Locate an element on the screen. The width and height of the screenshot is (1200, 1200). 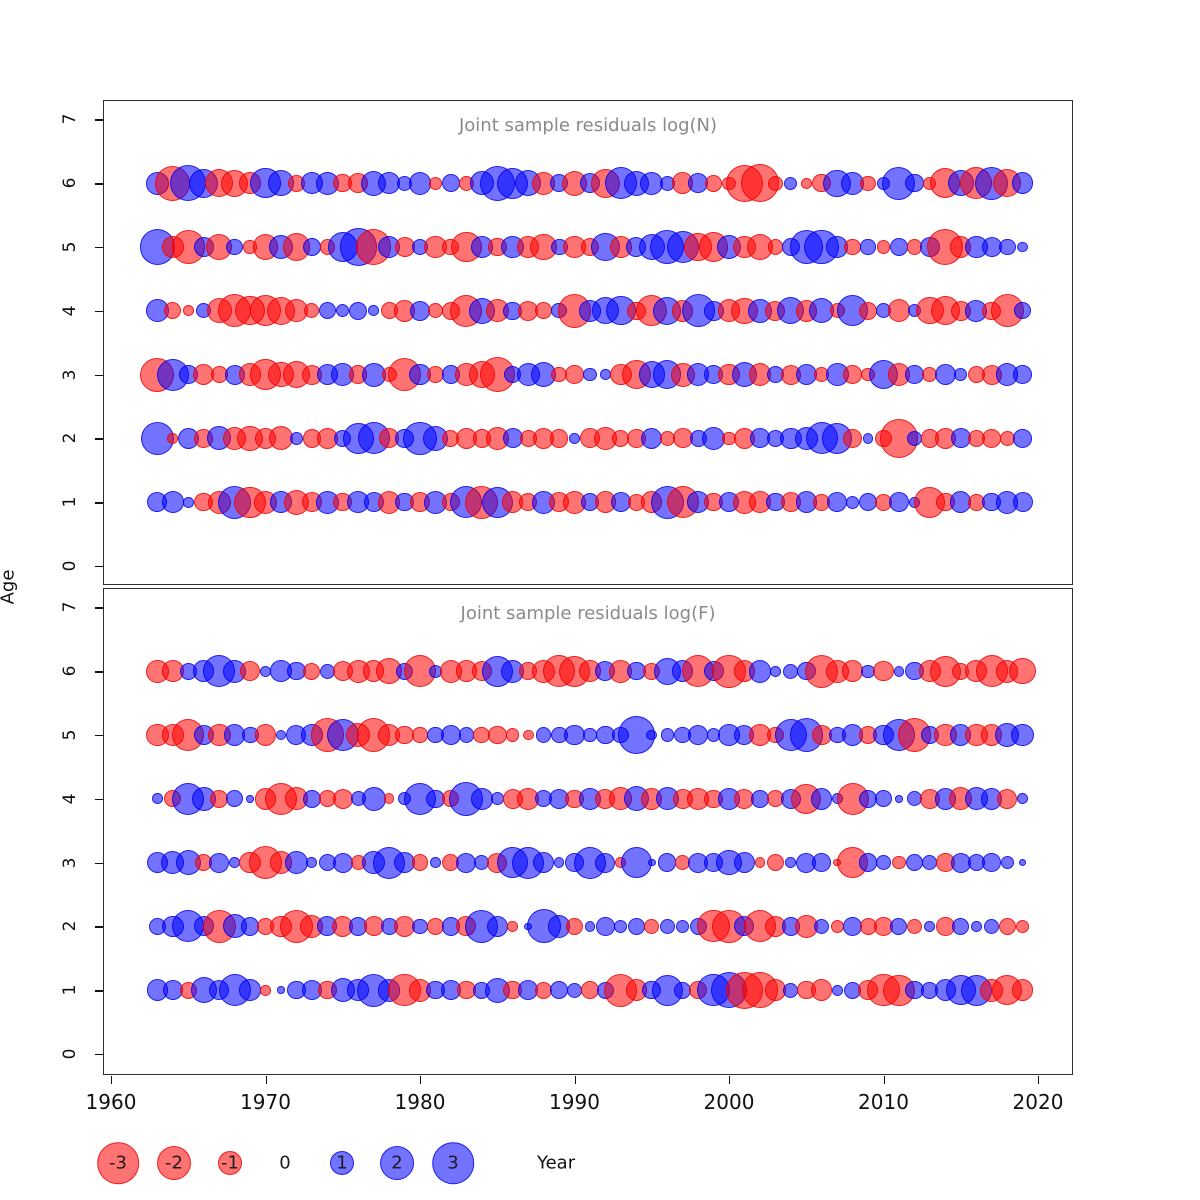
legend-value-label: 1 is located at coordinates (342, 1163).